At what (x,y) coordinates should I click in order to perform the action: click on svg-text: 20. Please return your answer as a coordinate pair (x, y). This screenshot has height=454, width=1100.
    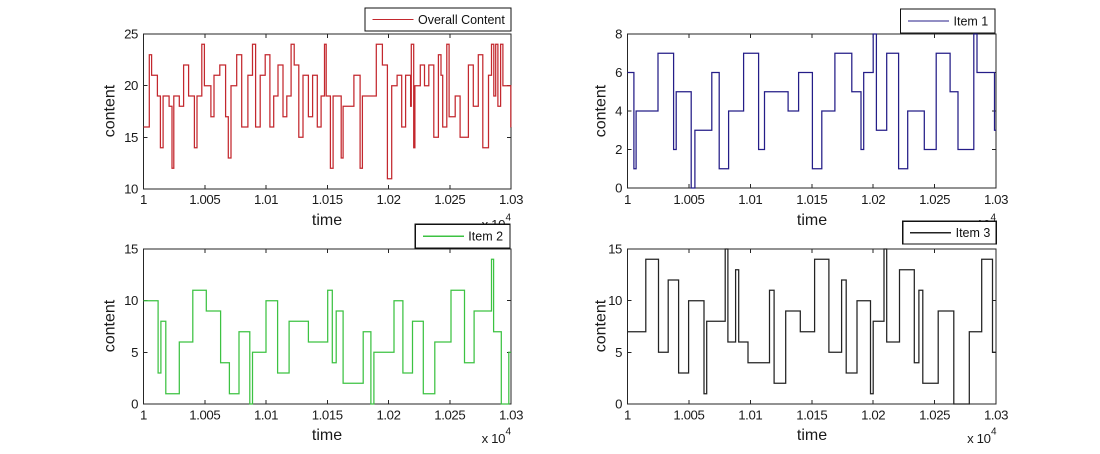
    Looking at the image, I should click on (131, 85).